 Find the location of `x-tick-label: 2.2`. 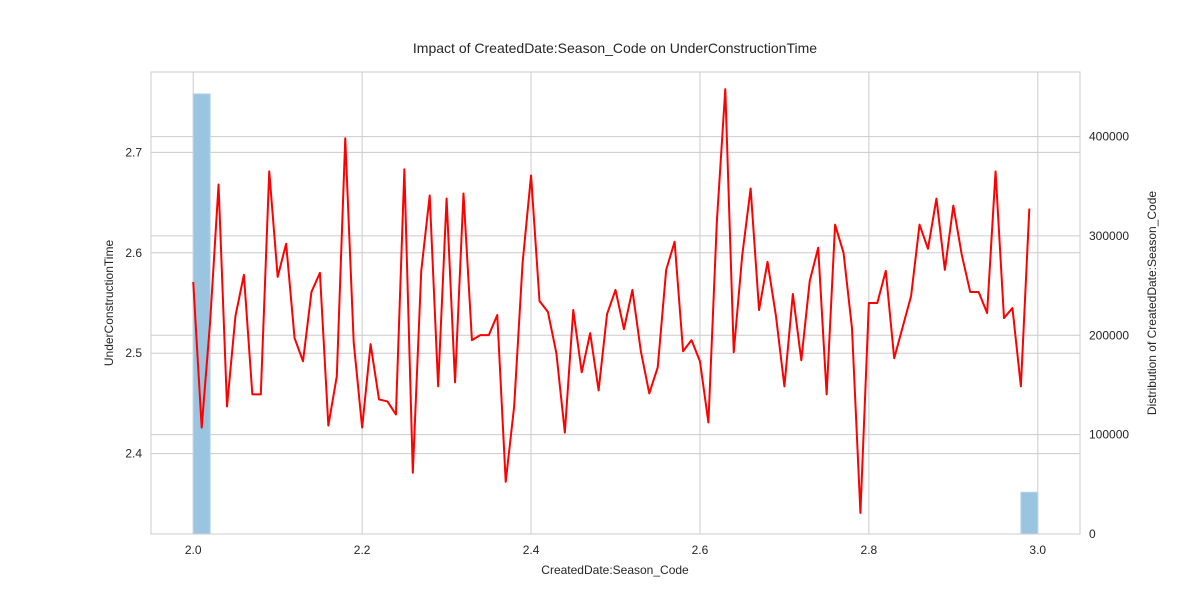

x-tick-label: 2.2 is located at coordinates (362, 550).